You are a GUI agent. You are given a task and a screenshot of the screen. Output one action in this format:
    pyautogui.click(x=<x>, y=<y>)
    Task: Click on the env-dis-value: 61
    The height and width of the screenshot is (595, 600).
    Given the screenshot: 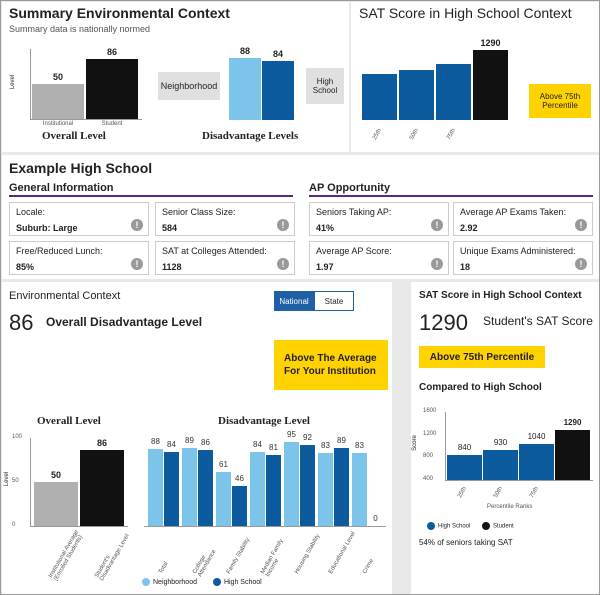 What is the action you would take?
    pyautogui.click(x=223, y=465)
    